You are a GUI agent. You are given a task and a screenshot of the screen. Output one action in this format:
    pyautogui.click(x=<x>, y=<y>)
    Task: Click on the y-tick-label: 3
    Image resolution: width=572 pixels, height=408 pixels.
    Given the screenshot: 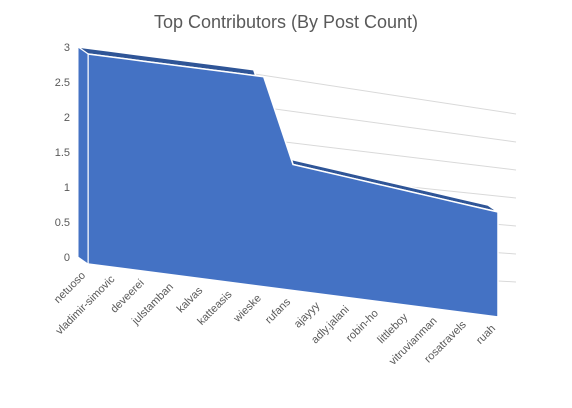 What is the action you would take?
    pyautogui.click(x=67, y=48)
    